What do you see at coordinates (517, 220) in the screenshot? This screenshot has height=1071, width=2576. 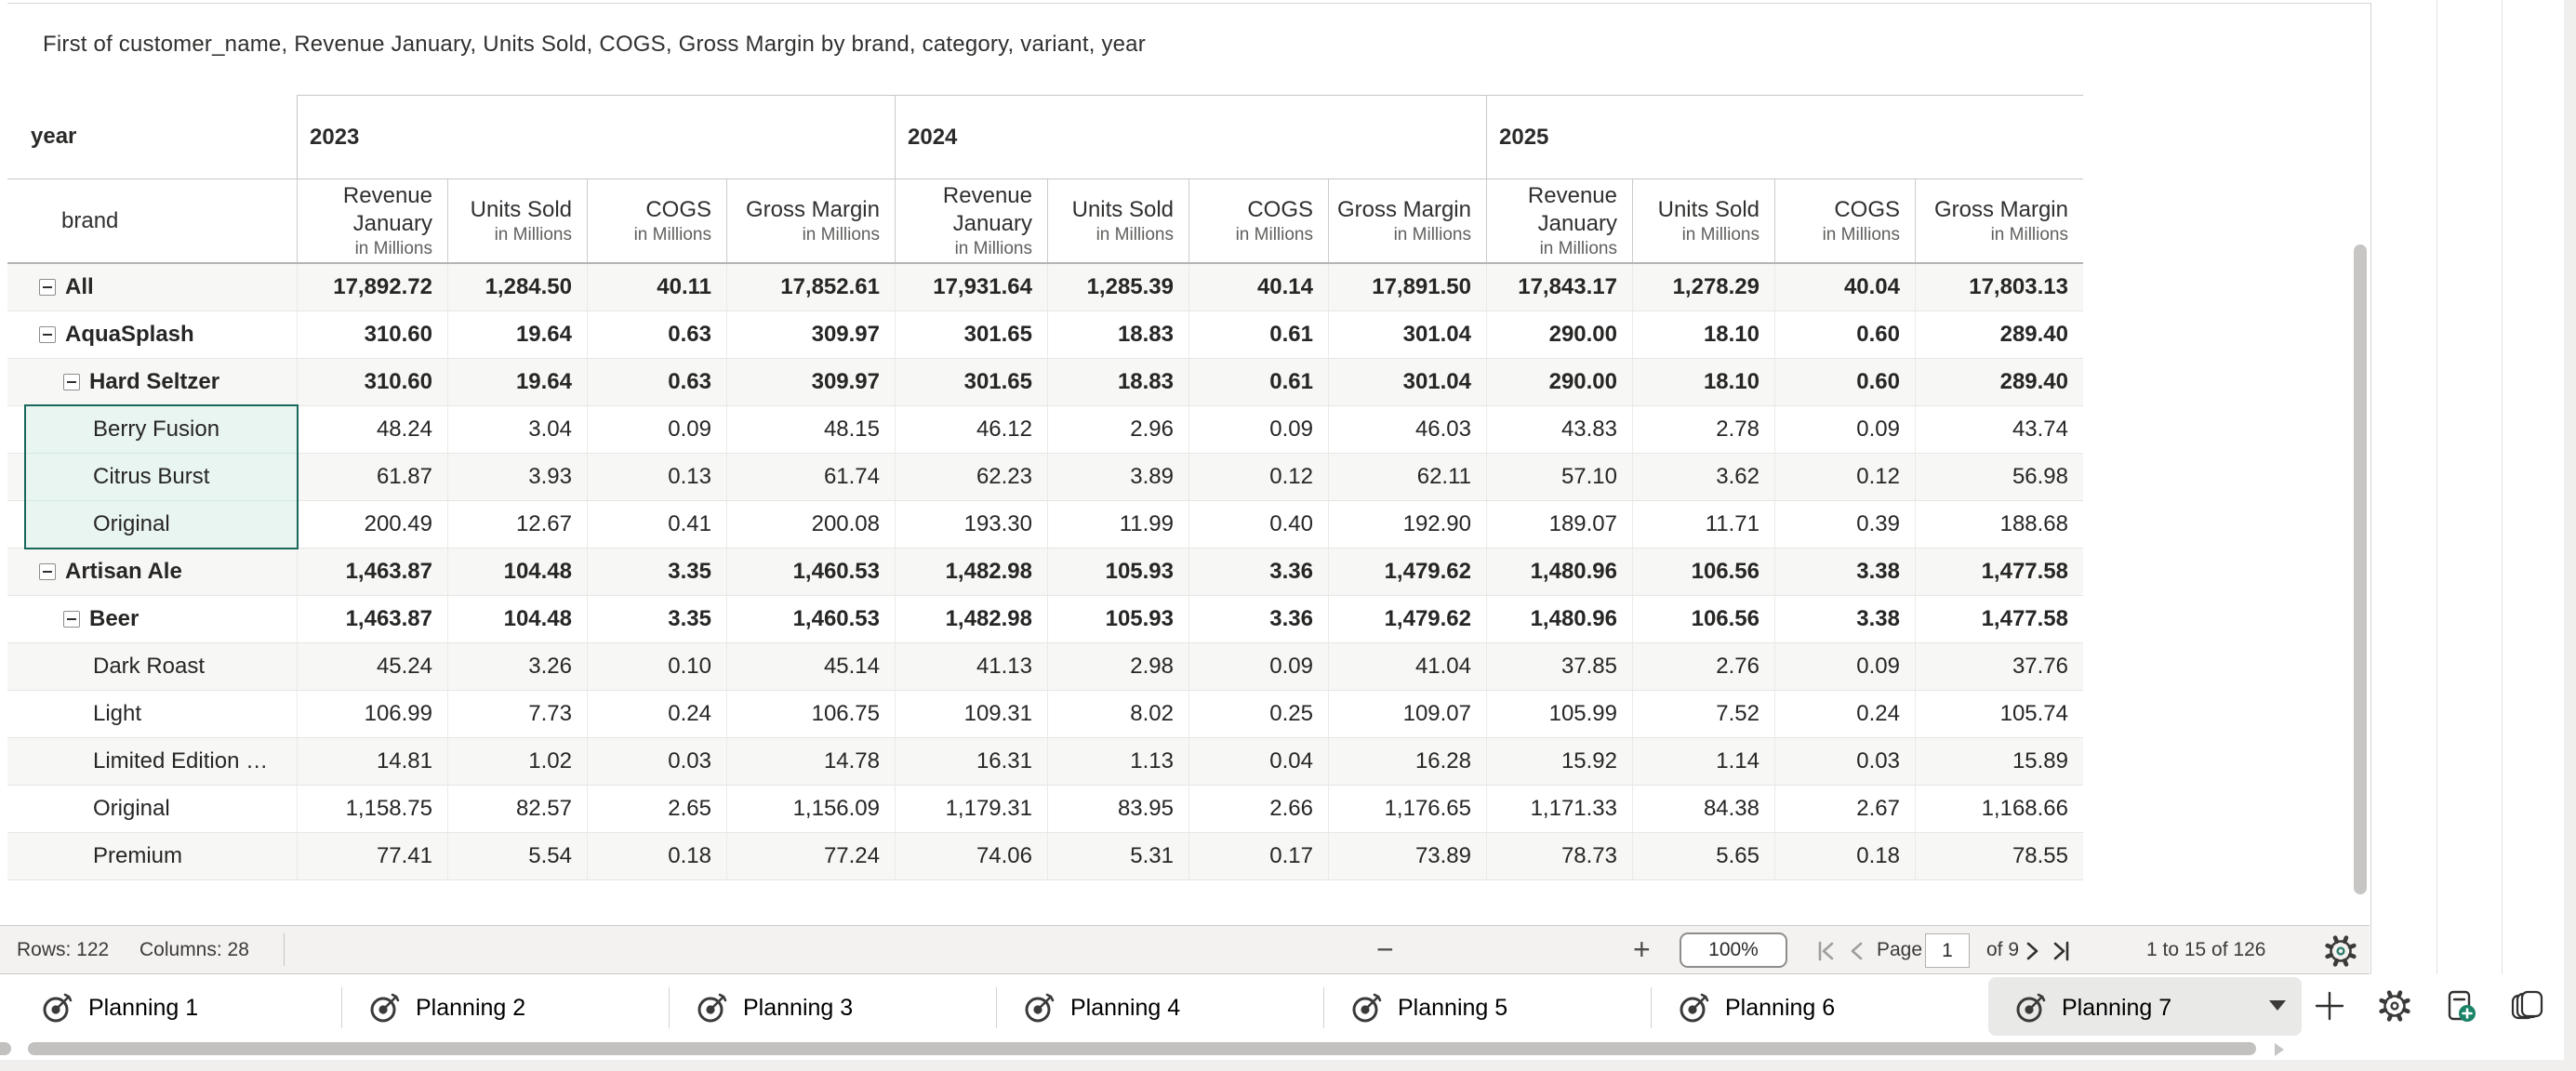 I see `measure-column-header: Units Sold in Millions` at bounding box center [517, 220].